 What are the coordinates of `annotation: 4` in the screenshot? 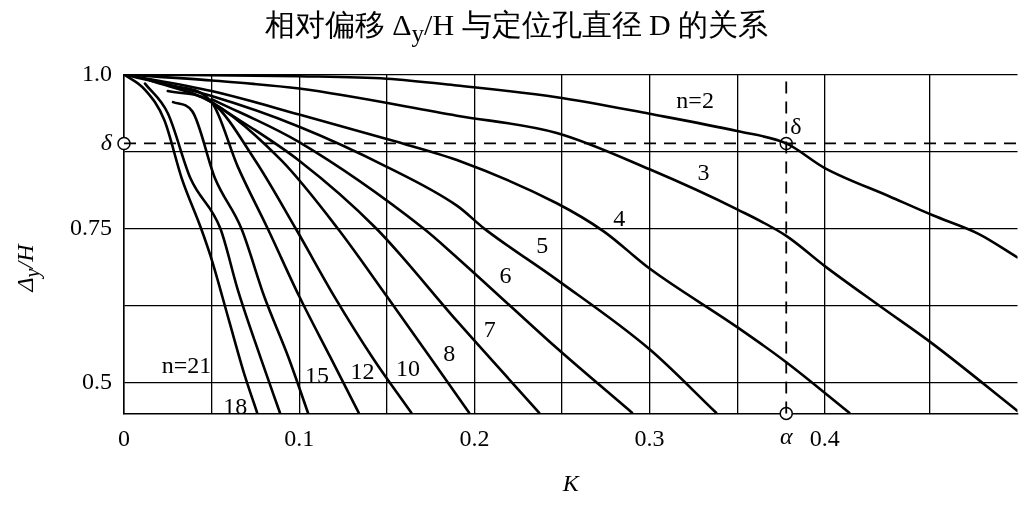 It's located at (619, 218).